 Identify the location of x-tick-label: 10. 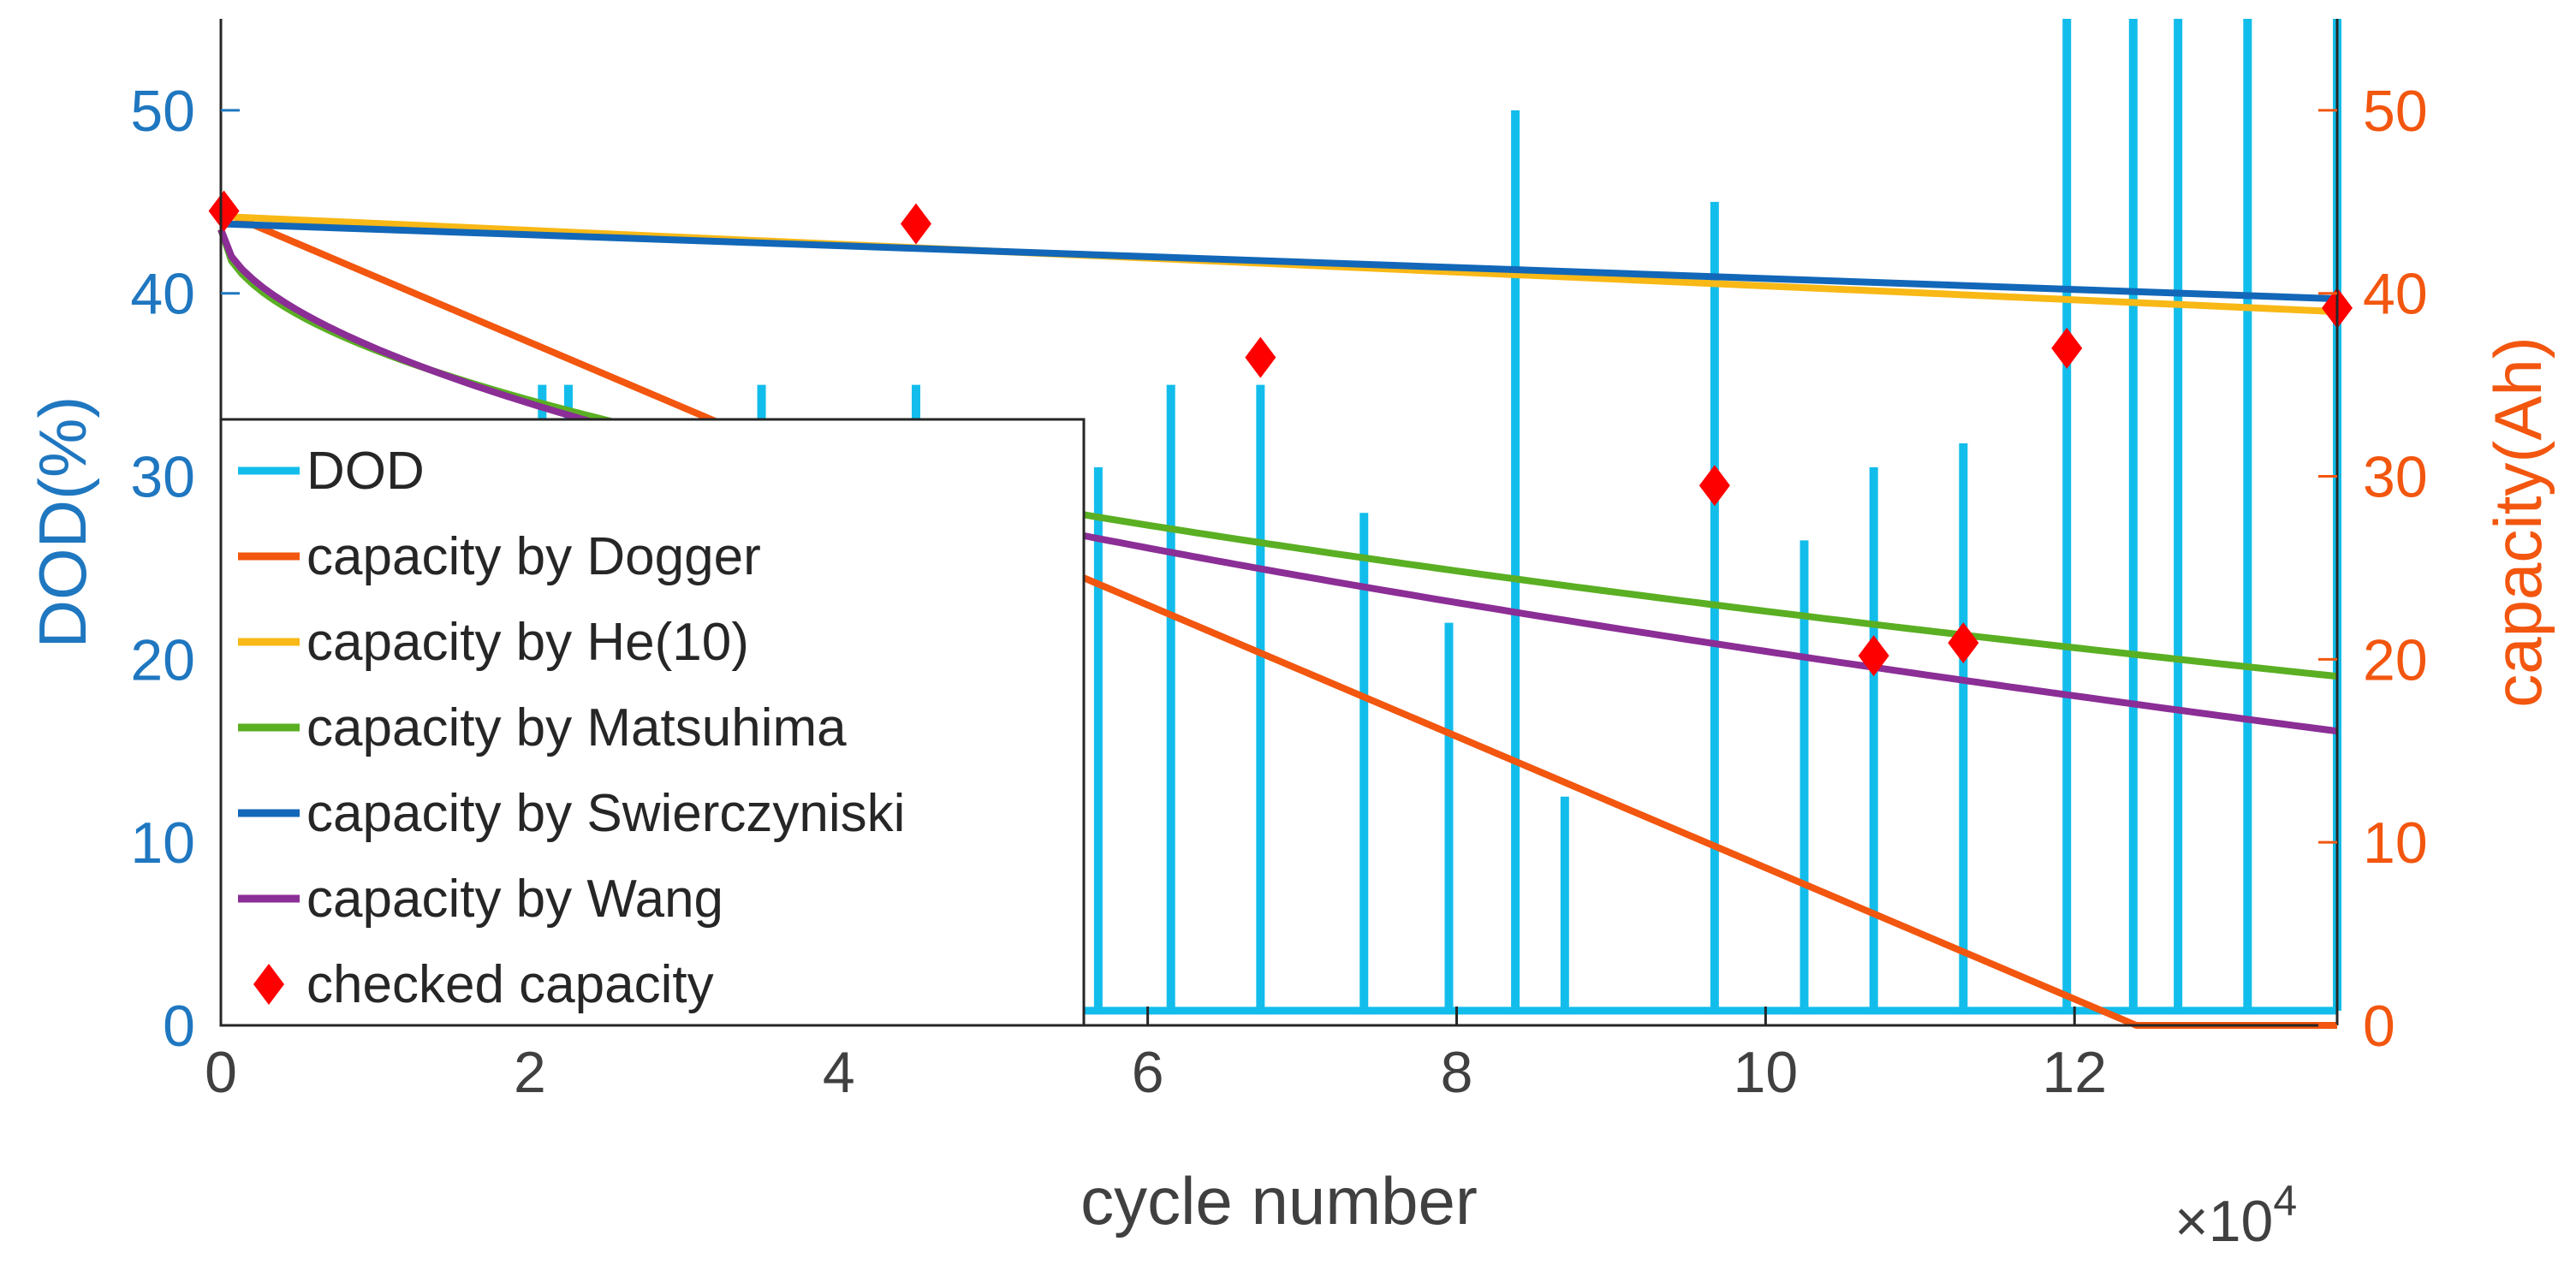
(1767, 1073).